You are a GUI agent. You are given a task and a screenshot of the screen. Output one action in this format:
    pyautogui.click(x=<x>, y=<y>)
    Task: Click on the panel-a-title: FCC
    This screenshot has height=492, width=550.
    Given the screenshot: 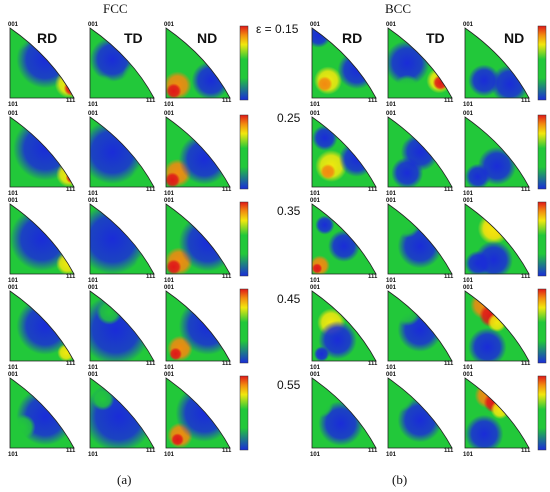 What is the action you would take?
    pyautogui.click(x=115, y=8)
    